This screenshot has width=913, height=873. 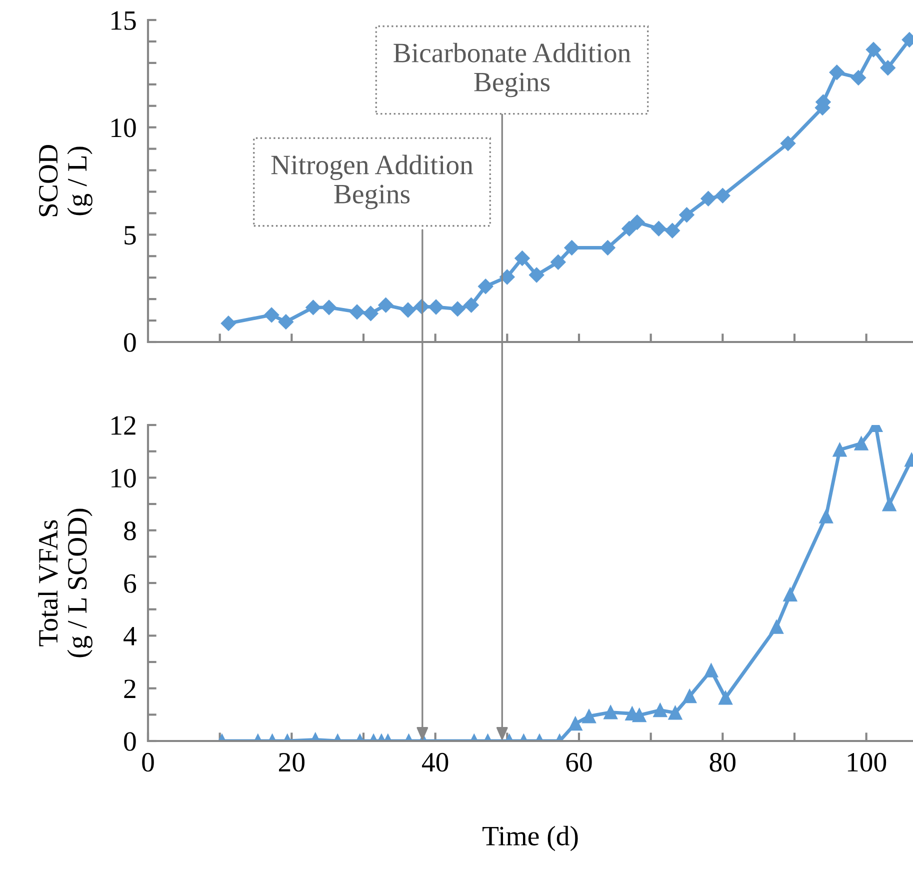 I want to click on y-tick-label: 15, so click(x=124, y=20).